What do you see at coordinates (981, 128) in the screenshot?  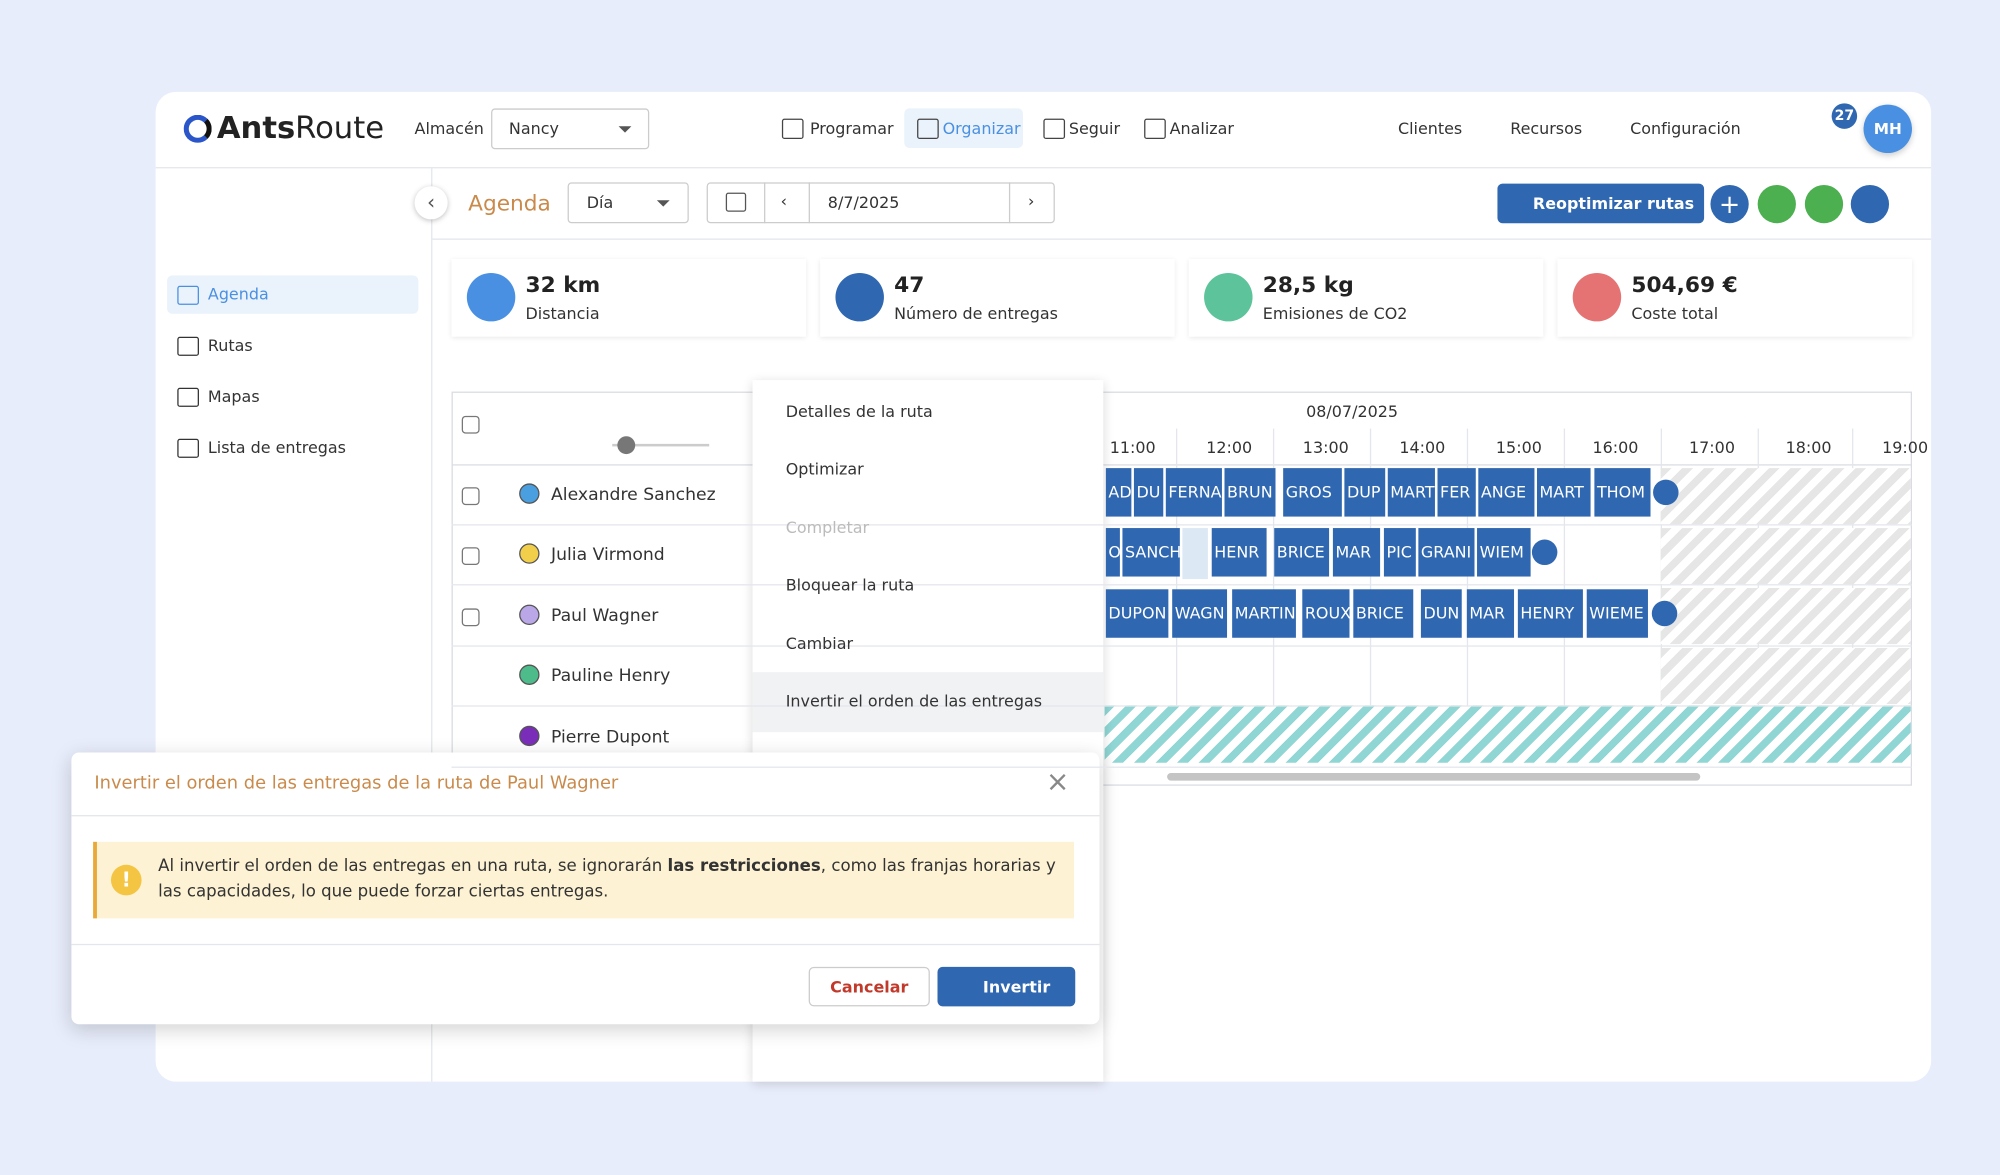 I see `nav-item: Organizar` at bounding box center [981, 128].